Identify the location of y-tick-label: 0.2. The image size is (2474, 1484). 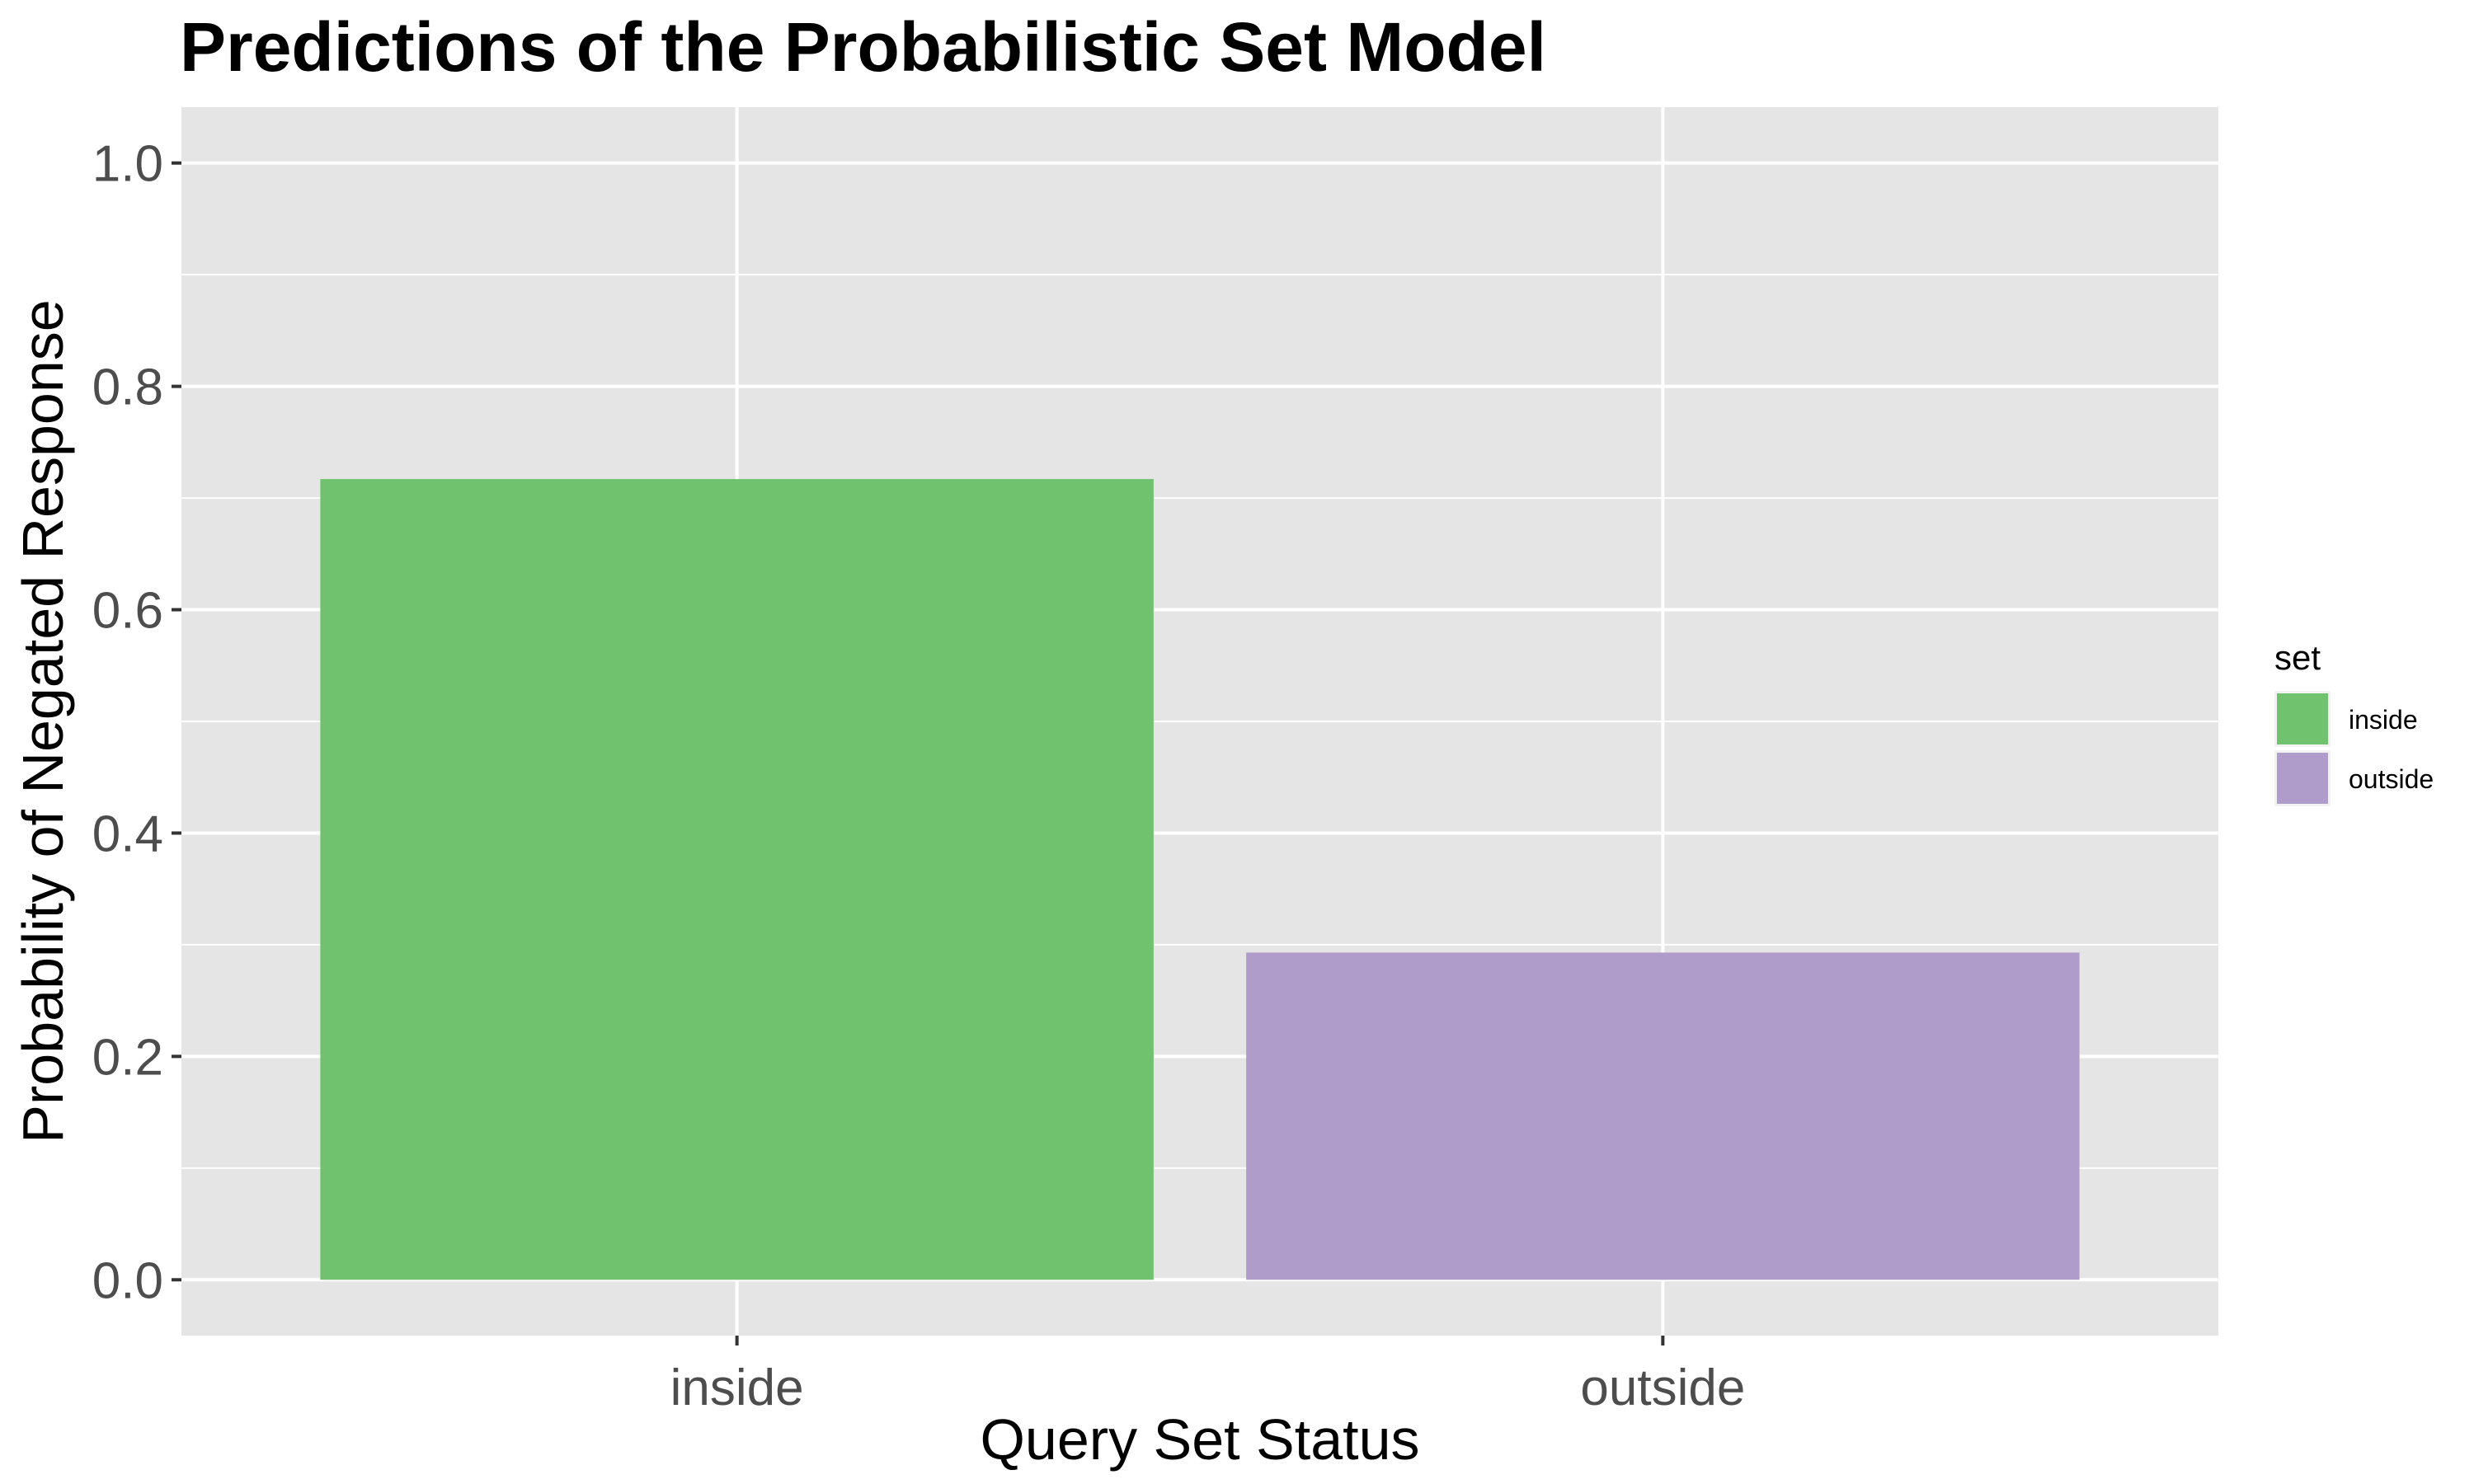
(127, 1057).